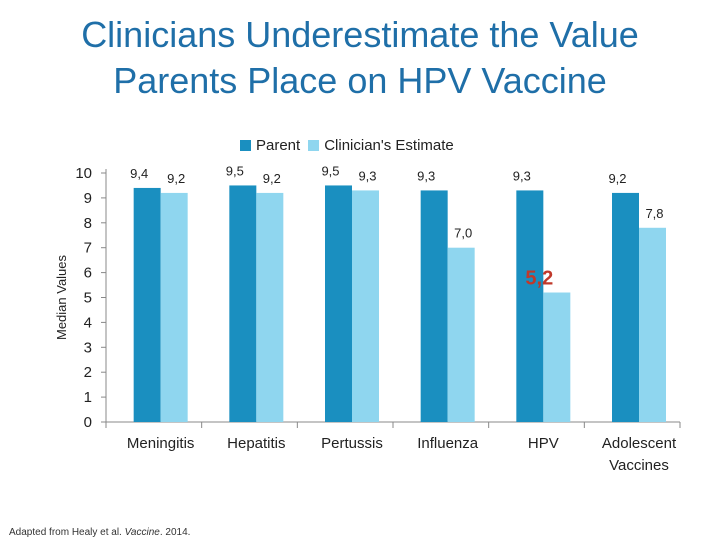 The image size is (720, 540). I want to click on x-tick-label: Meningitis, so click(161, 443).